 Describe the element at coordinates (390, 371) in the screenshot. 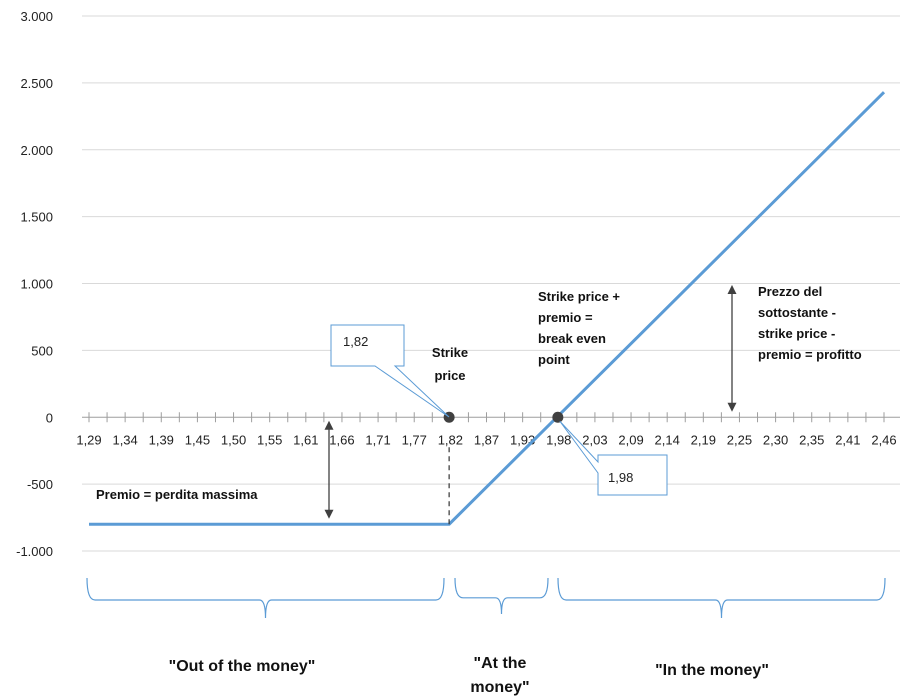

I see `strike-callout-box` at that location.